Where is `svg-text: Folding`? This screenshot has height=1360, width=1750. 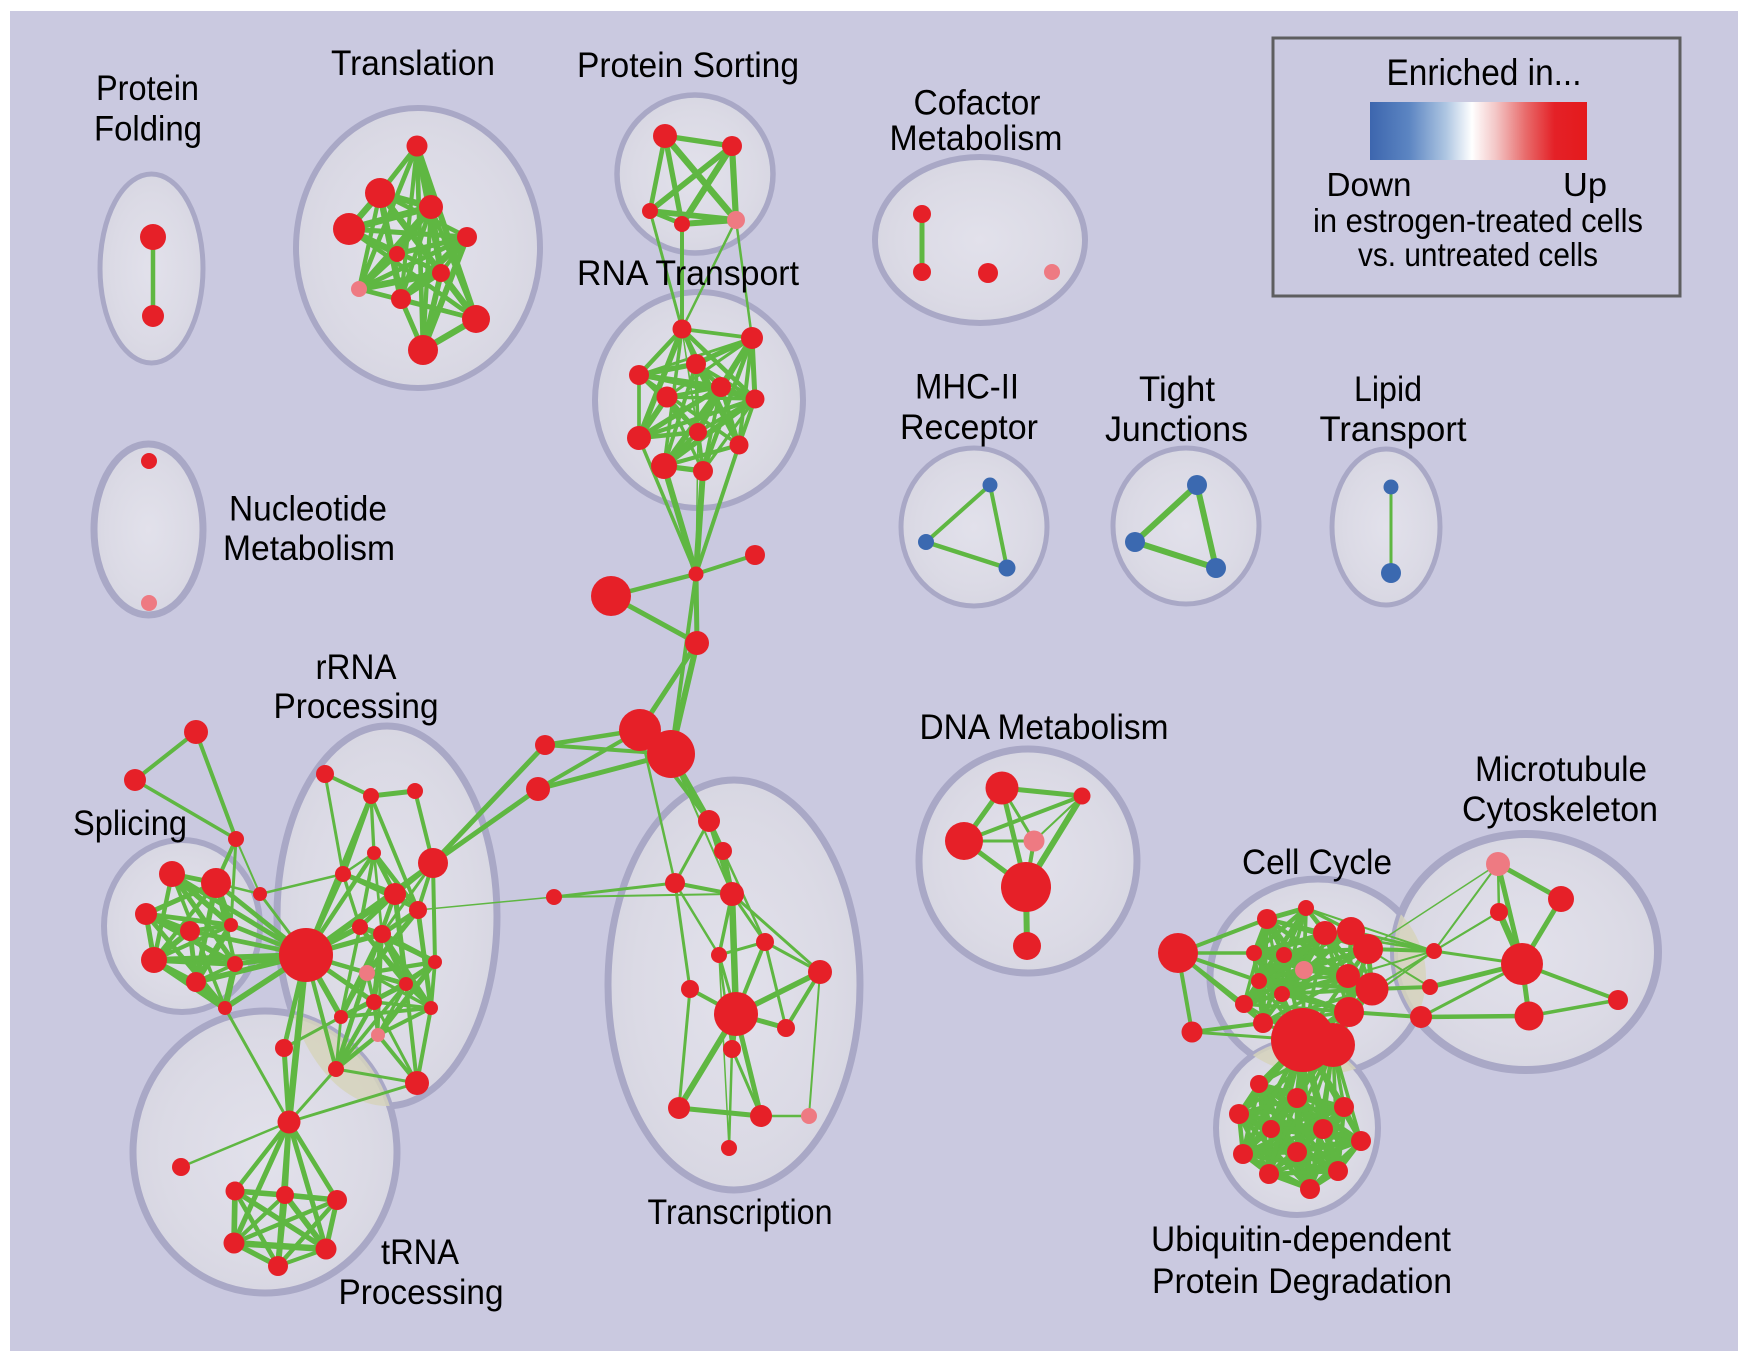
svg-text: Folding is located at coordinates (148, 129).